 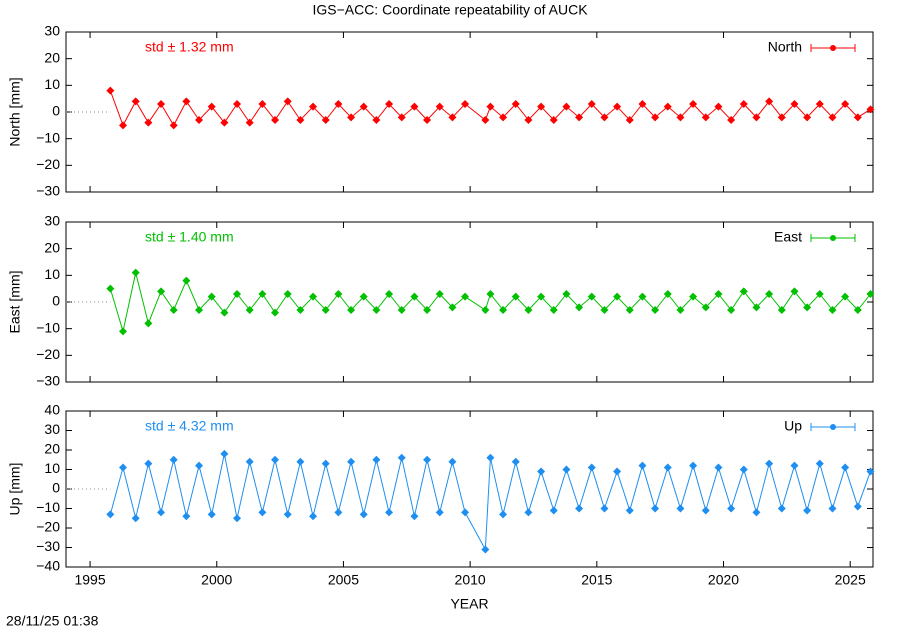 What do you see at coordinates (189, 47) in the screenshot?
I see `annotation: std ± 1.32 mm` at bounding box center [189, 47].